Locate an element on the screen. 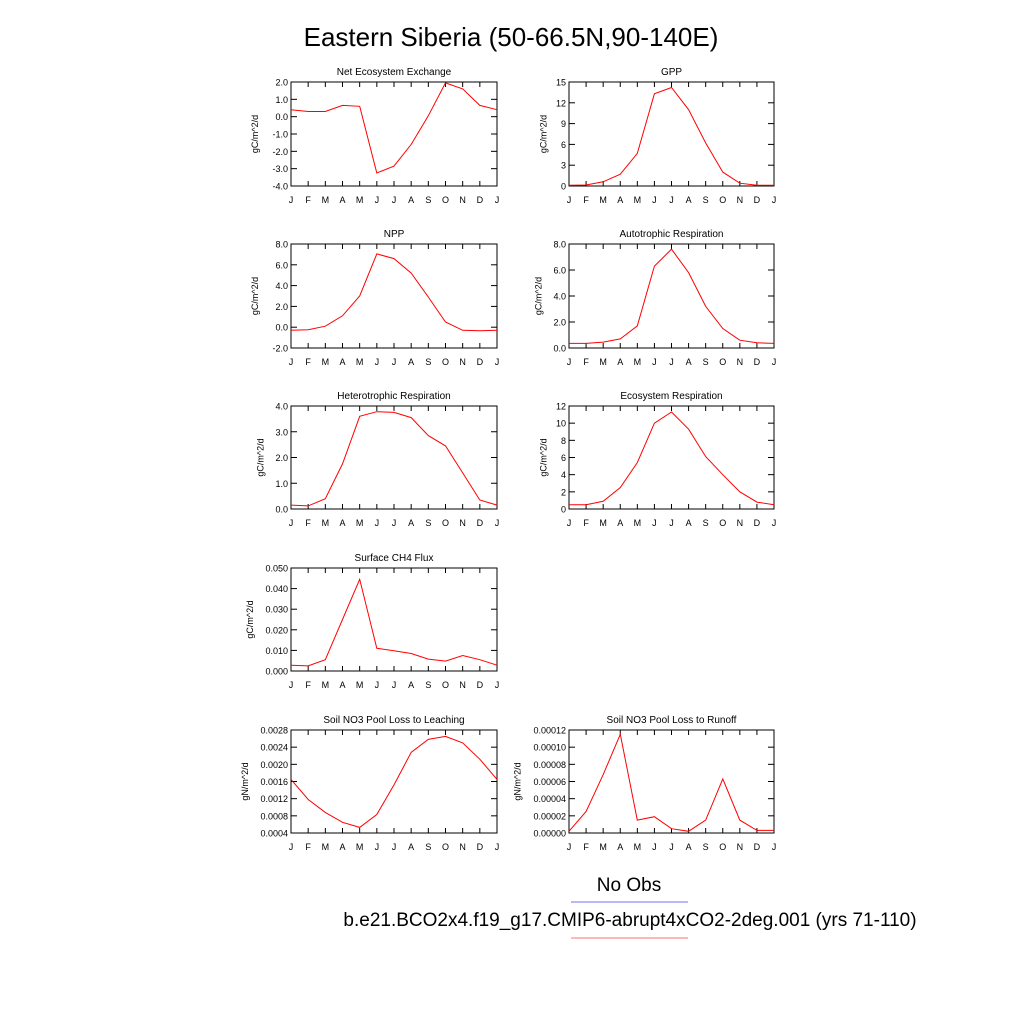 The height and width of the screenshot is (1024, 1024). y-tick-label: 15 is located at coordinates (561, 83).